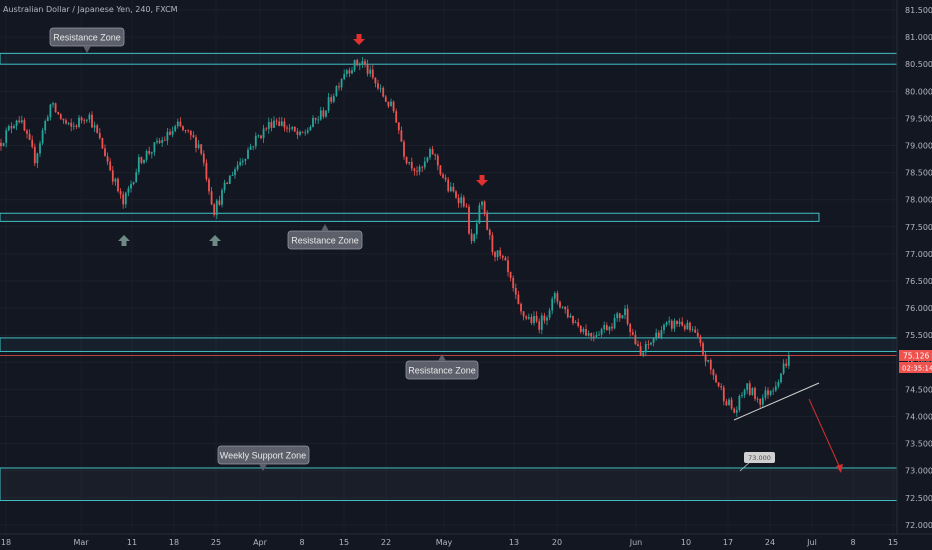 This screenshot has width=932, height=550. I want to click on y-tick-label: 76.500, so click(918, 281).